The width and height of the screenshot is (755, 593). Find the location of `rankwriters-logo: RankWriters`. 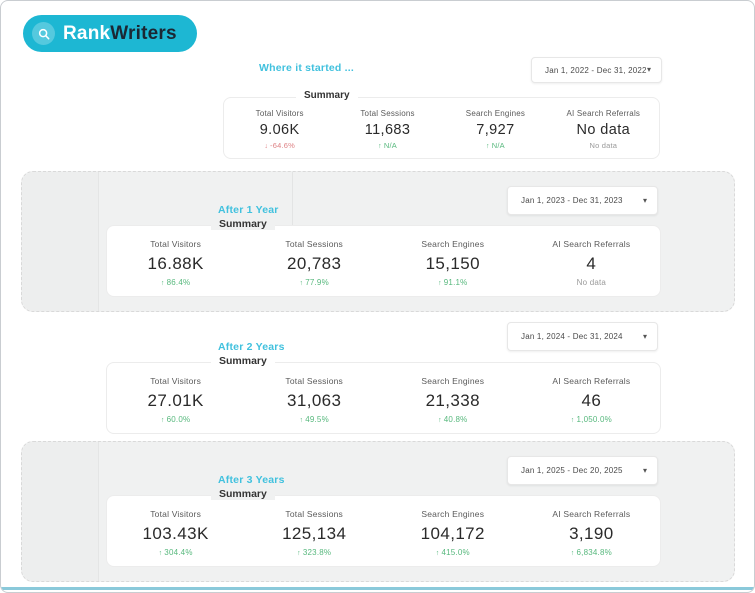

rankwriters-logo: RankWriters is located at coordinates (110, 33).